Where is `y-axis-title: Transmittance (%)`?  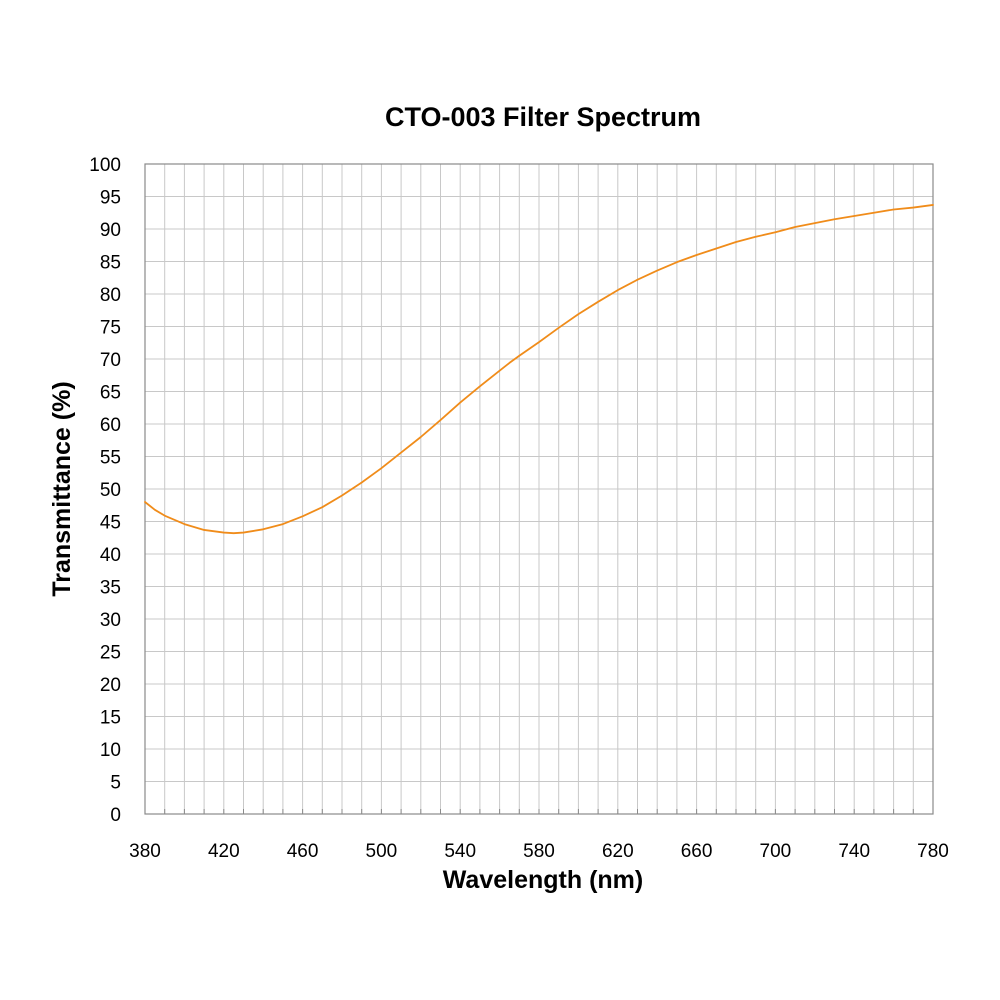 y-axis-title: Transmittance (%) is located at coordinates (62, 488).